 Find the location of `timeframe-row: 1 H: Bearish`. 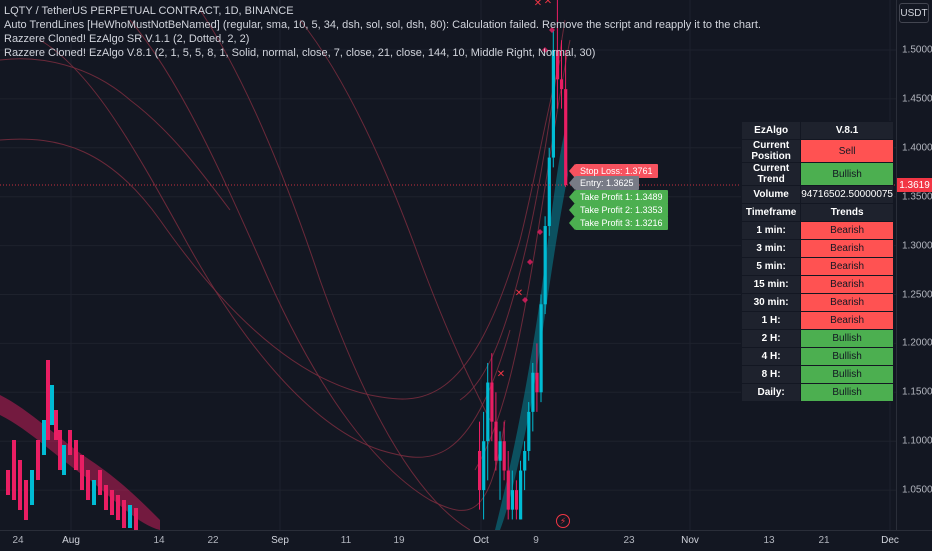

timeframe-row: 1 H: Bearish is located at coordinates (817, 320).